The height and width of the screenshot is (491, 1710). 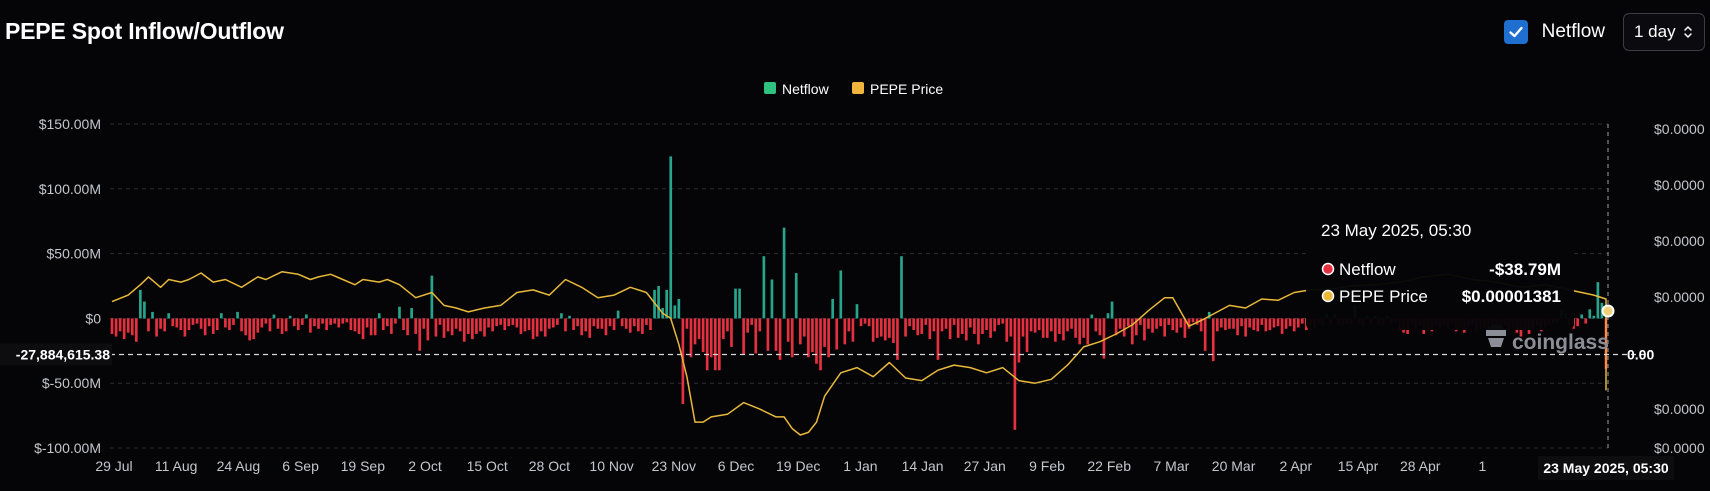 I want to click on tooltip-netflow-row-label: Netflow, so click(x=1367, y=269).